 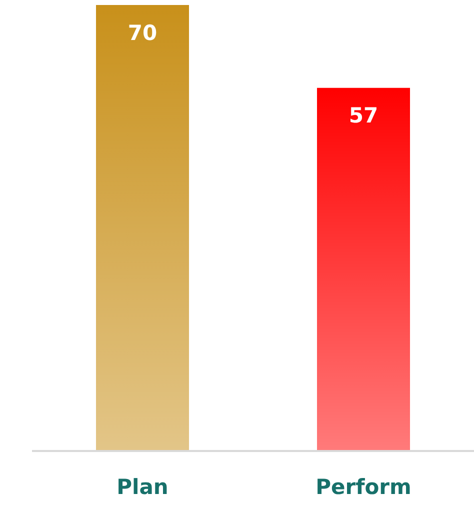 What do you see at coordinates (363, 116) in the screenshot?
I see `data-label: 57` at bounding box center [363, 116].